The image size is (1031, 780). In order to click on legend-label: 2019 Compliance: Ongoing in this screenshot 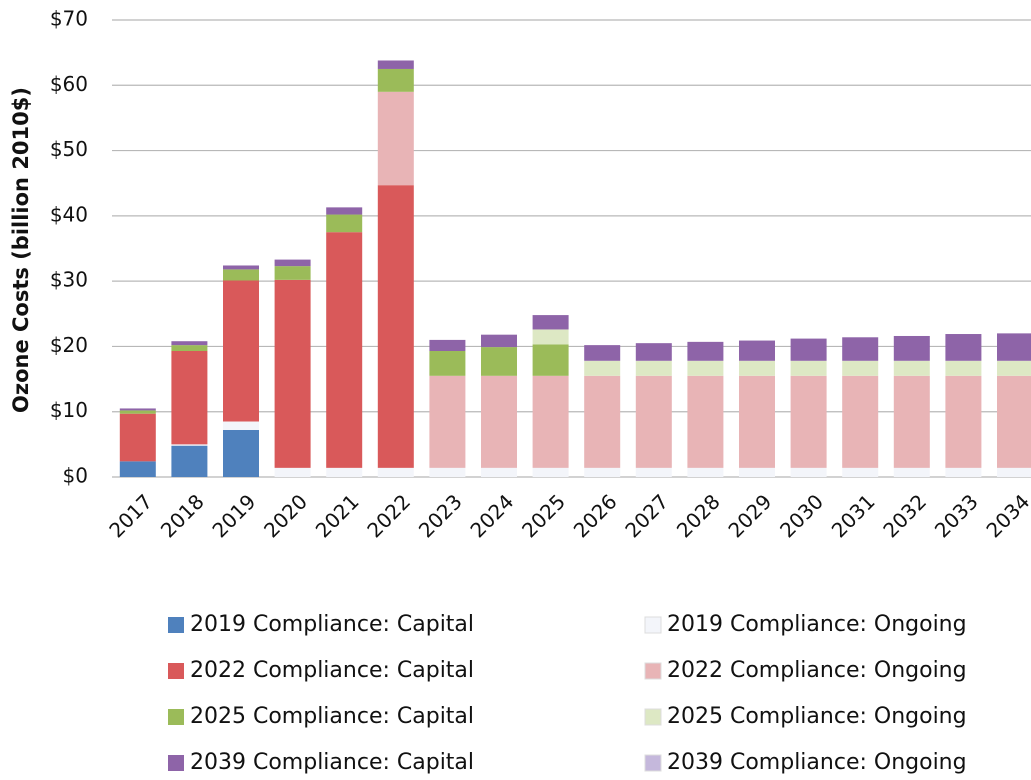, I will do `click(817, 624)`.